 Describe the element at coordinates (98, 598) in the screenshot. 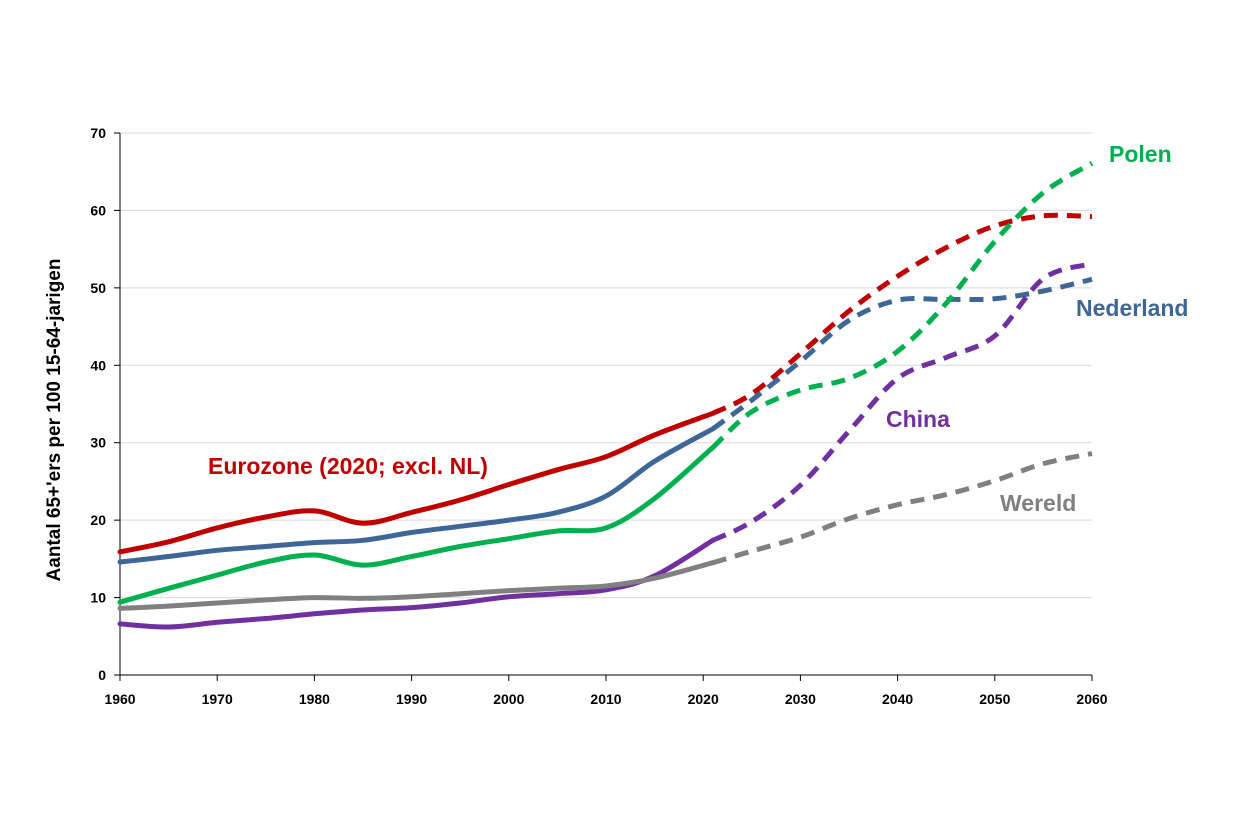

I see `y-tick-label-10: 10` at that location.